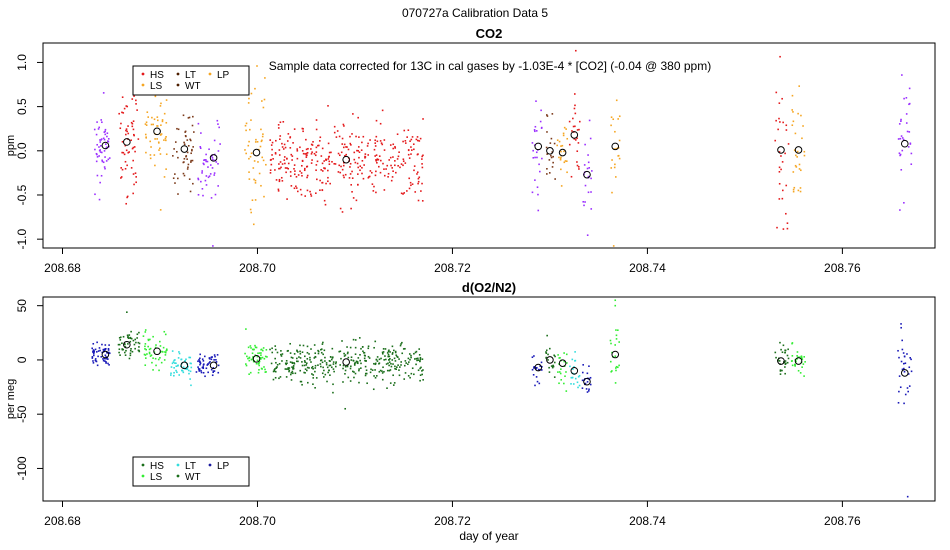  What do you see at coordinates (156, 477) in the screenshot?
I see `legend-label: LS` at bounding box center [156, 477].